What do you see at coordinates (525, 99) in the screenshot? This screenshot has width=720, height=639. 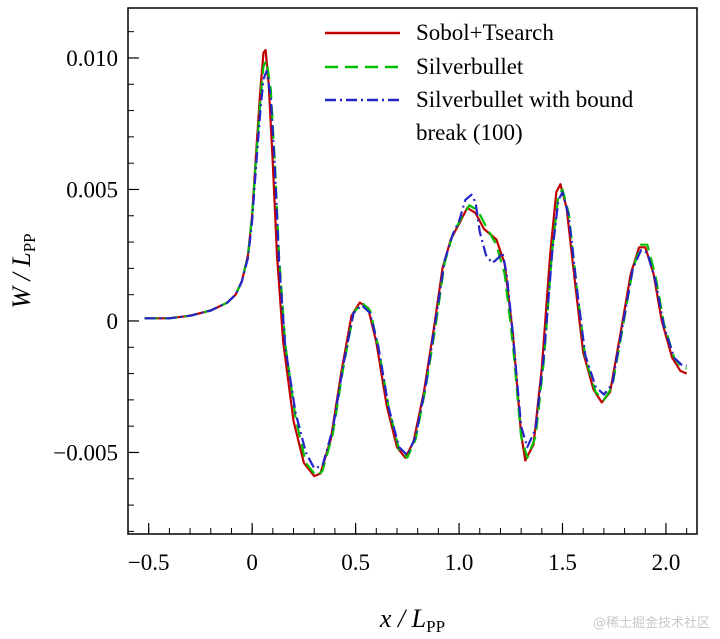 I see `legend-label-3: Silverbullet with bound` at bounding box center [525, 99].